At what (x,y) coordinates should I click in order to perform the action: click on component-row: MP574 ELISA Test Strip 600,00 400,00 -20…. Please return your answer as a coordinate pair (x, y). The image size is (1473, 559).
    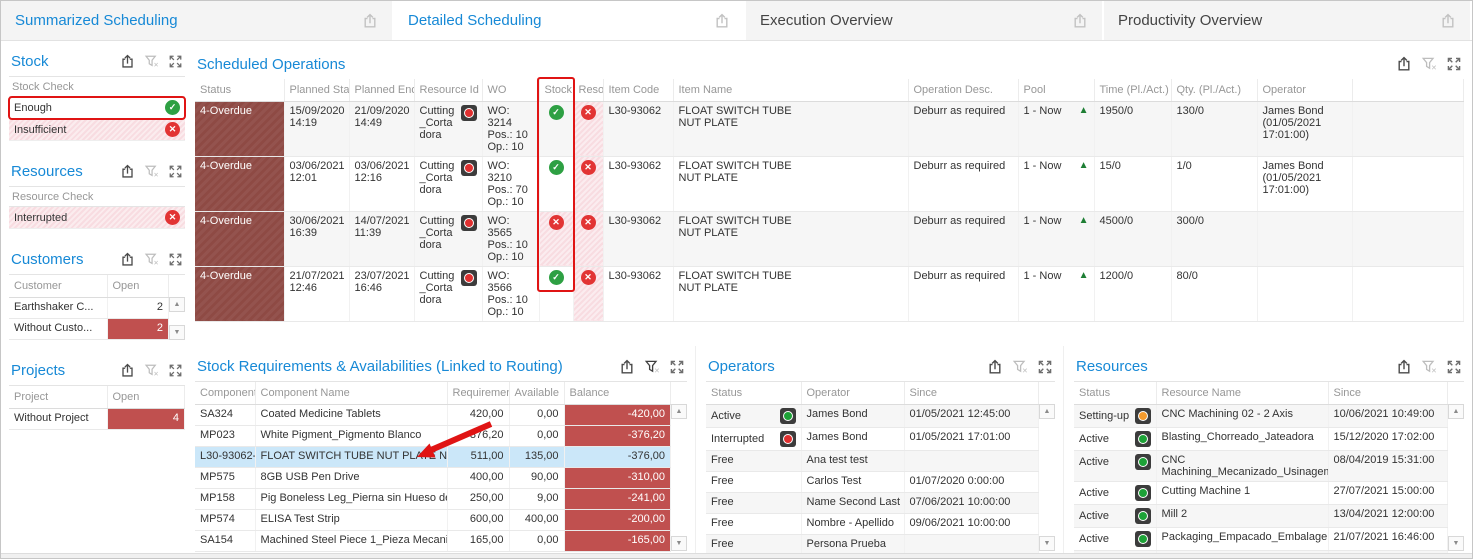
    Looking at the image, I should click on (433, 520).